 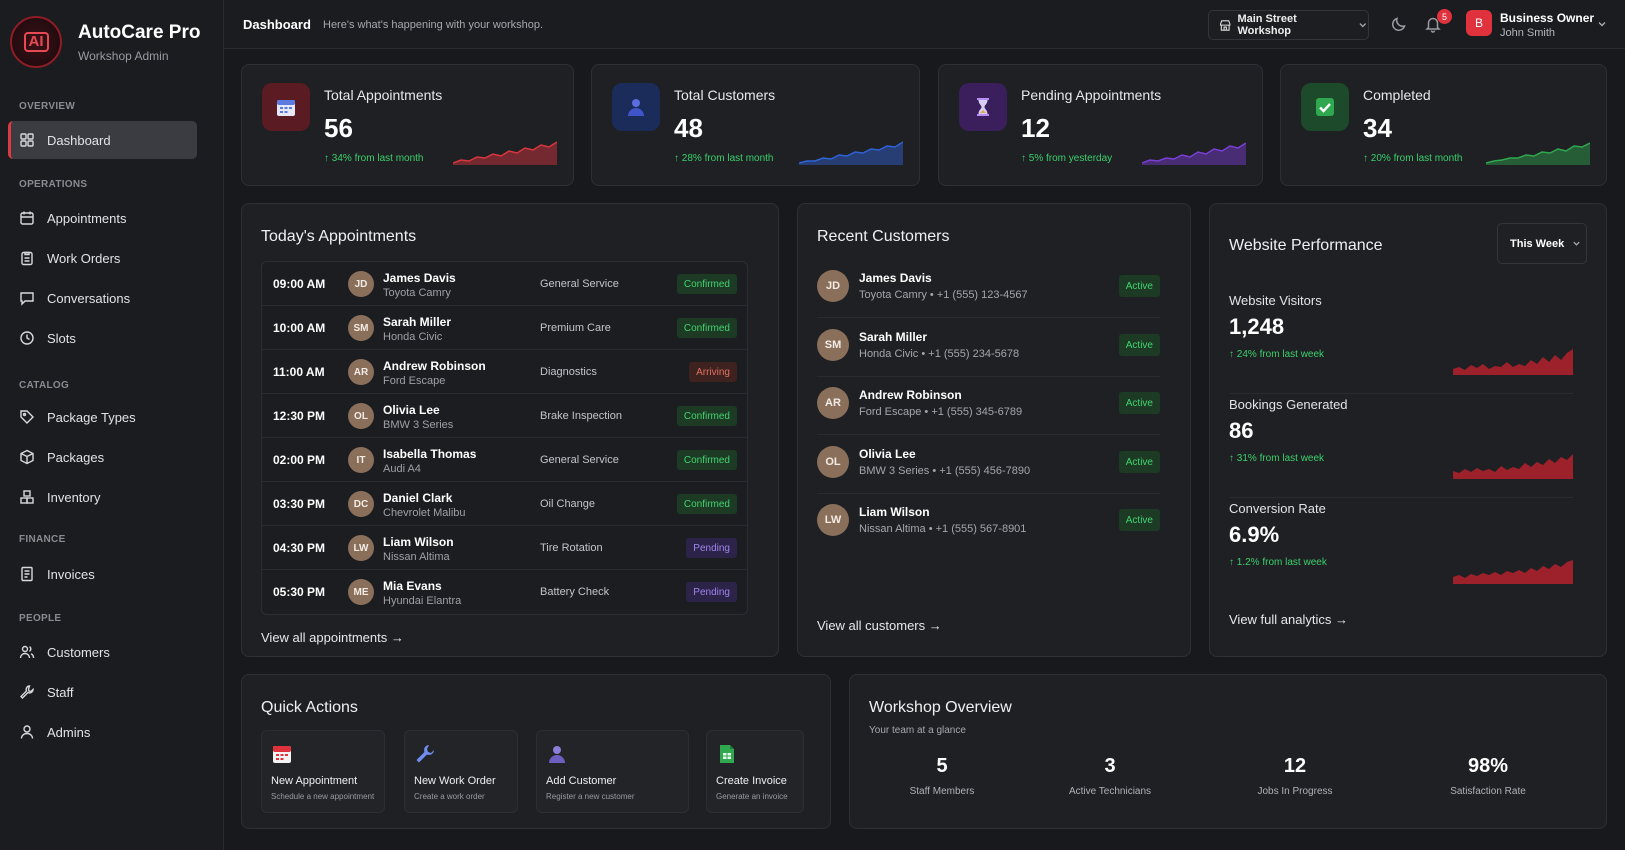 What do you see at coordinates (78, 652) in the screenshot?
I see `sidebar-item-label: Customers` at bounding box center [78, 652].